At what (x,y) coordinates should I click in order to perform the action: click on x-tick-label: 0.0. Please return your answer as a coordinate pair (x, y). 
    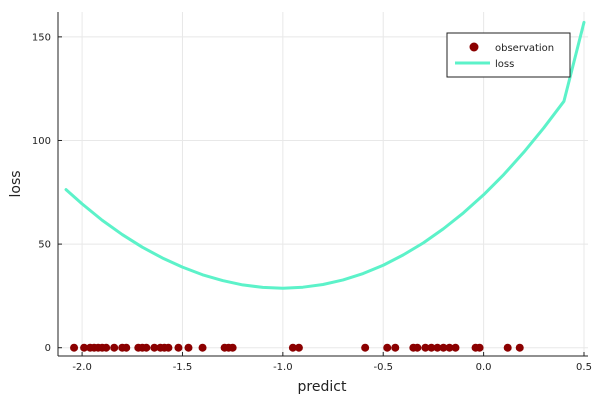
    Looking at the image, I should click on (484, 367).